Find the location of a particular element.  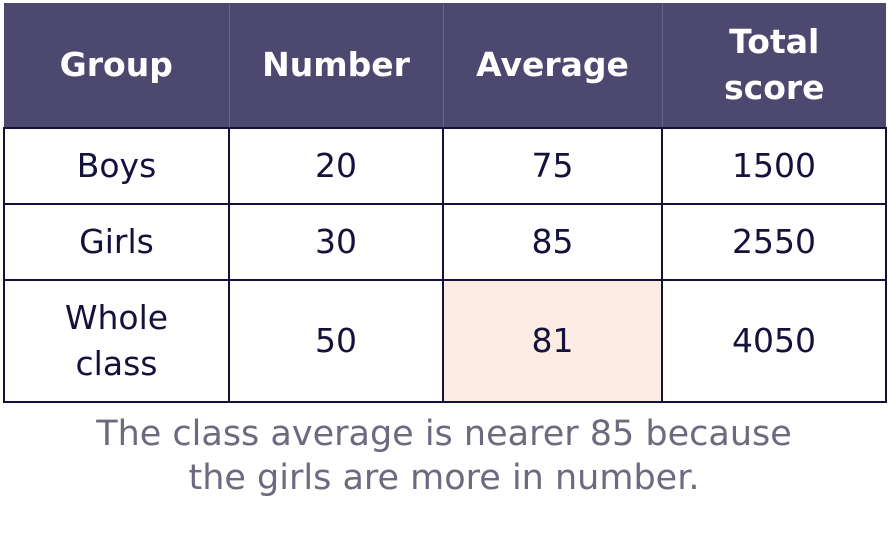

highlighted-cell: 81 is located at coordinates (552, 341).